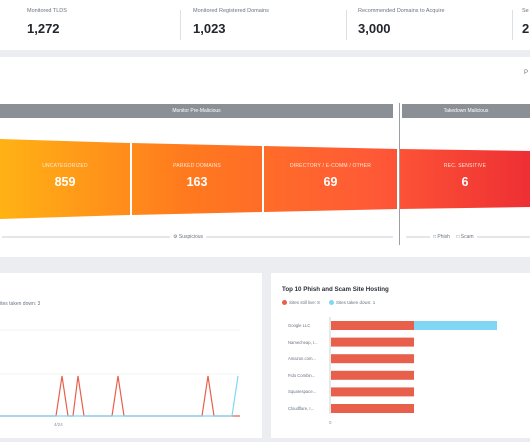 This screenshot has width=530, height=442. What do you see at coordinates (191, 237) in the screenshot?
I see `suspicious-label: Suspicious` at bounding box center [191, 237].